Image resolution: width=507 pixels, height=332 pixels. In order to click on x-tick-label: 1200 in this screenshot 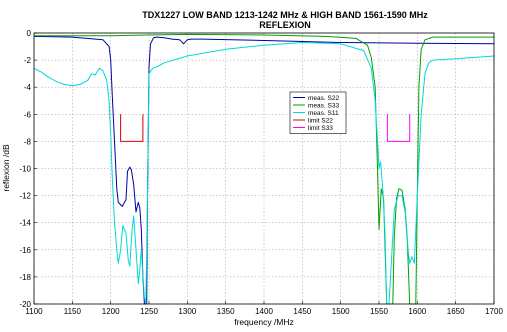, I will do `click(111, 311)`.